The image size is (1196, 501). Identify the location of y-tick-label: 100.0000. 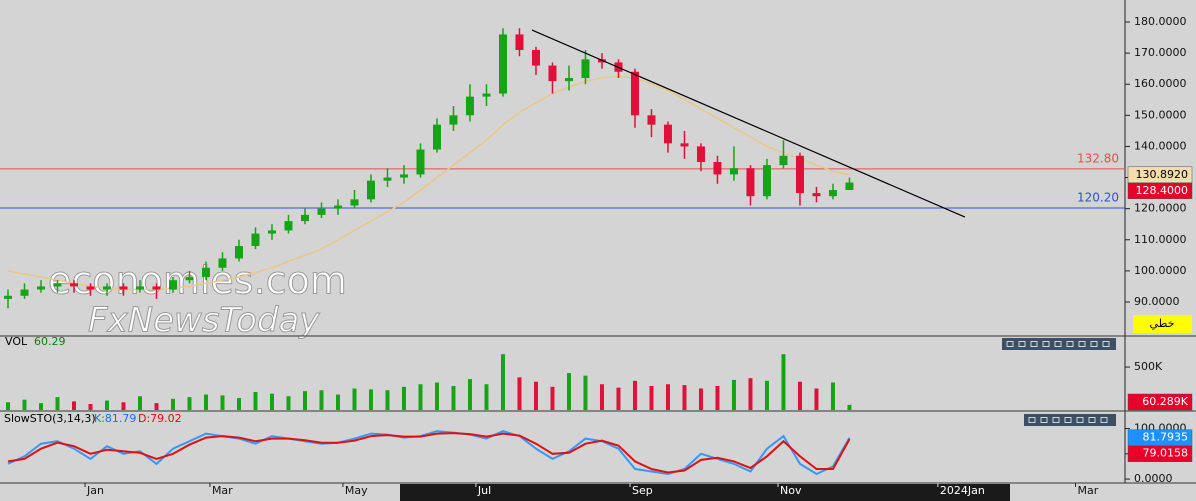
(1160, 270).